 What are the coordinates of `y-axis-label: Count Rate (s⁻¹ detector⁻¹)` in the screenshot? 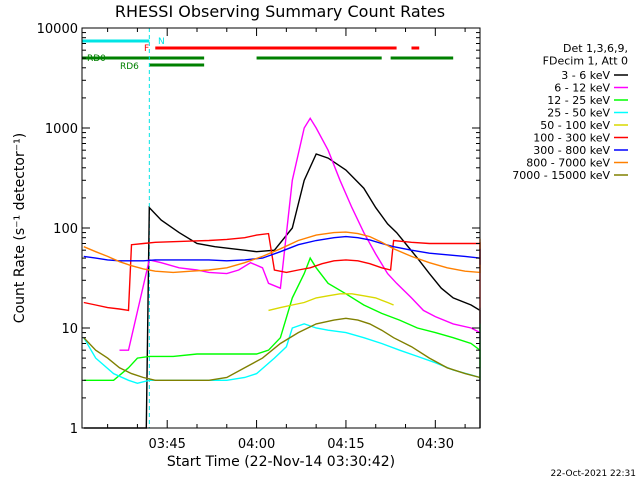 It's located at (20, 228).